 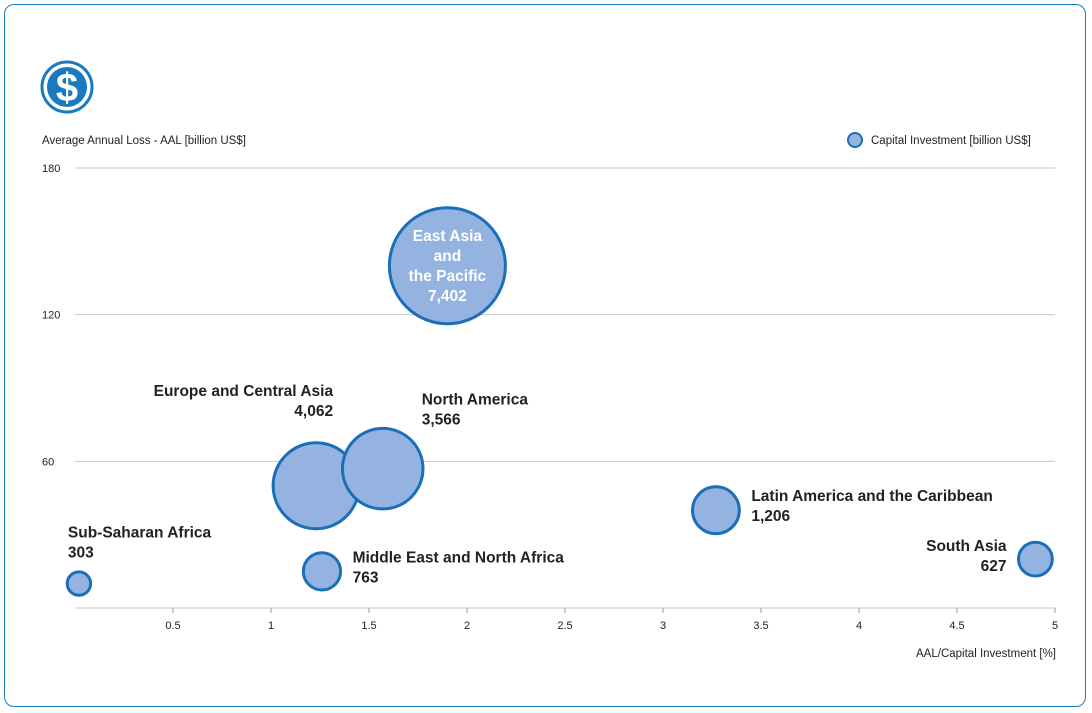 What do you see at coordinates (244, 401) in the screenshot?
I see `bubble-label: Europe and Central Asia 4,062` at bounding box center [244, 401].